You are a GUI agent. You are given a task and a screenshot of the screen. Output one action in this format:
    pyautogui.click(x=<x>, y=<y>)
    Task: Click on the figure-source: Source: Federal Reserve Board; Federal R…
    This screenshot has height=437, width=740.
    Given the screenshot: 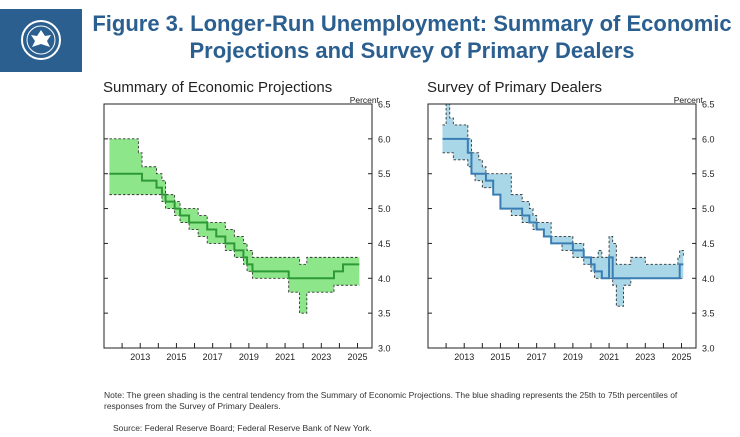 What is the action you would take?
    pyautogui.click(x=242, y=428)
    